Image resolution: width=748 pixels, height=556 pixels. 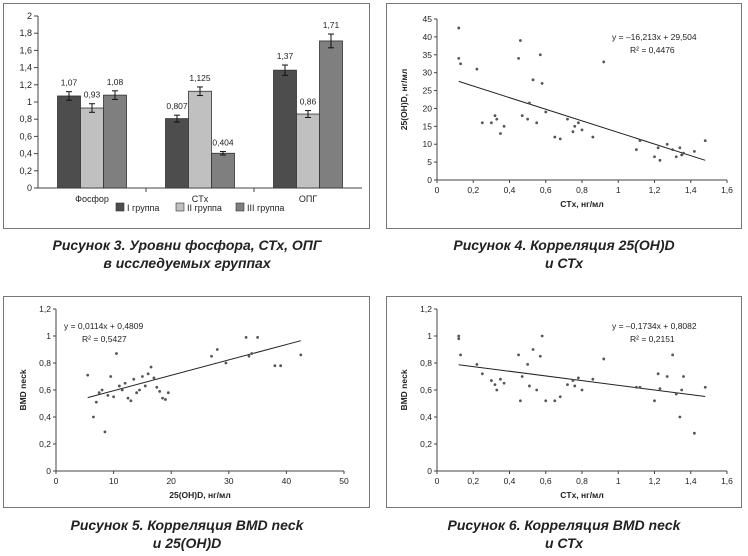 I want to click on x-tick-label: 20, so click(x=171, y=481).